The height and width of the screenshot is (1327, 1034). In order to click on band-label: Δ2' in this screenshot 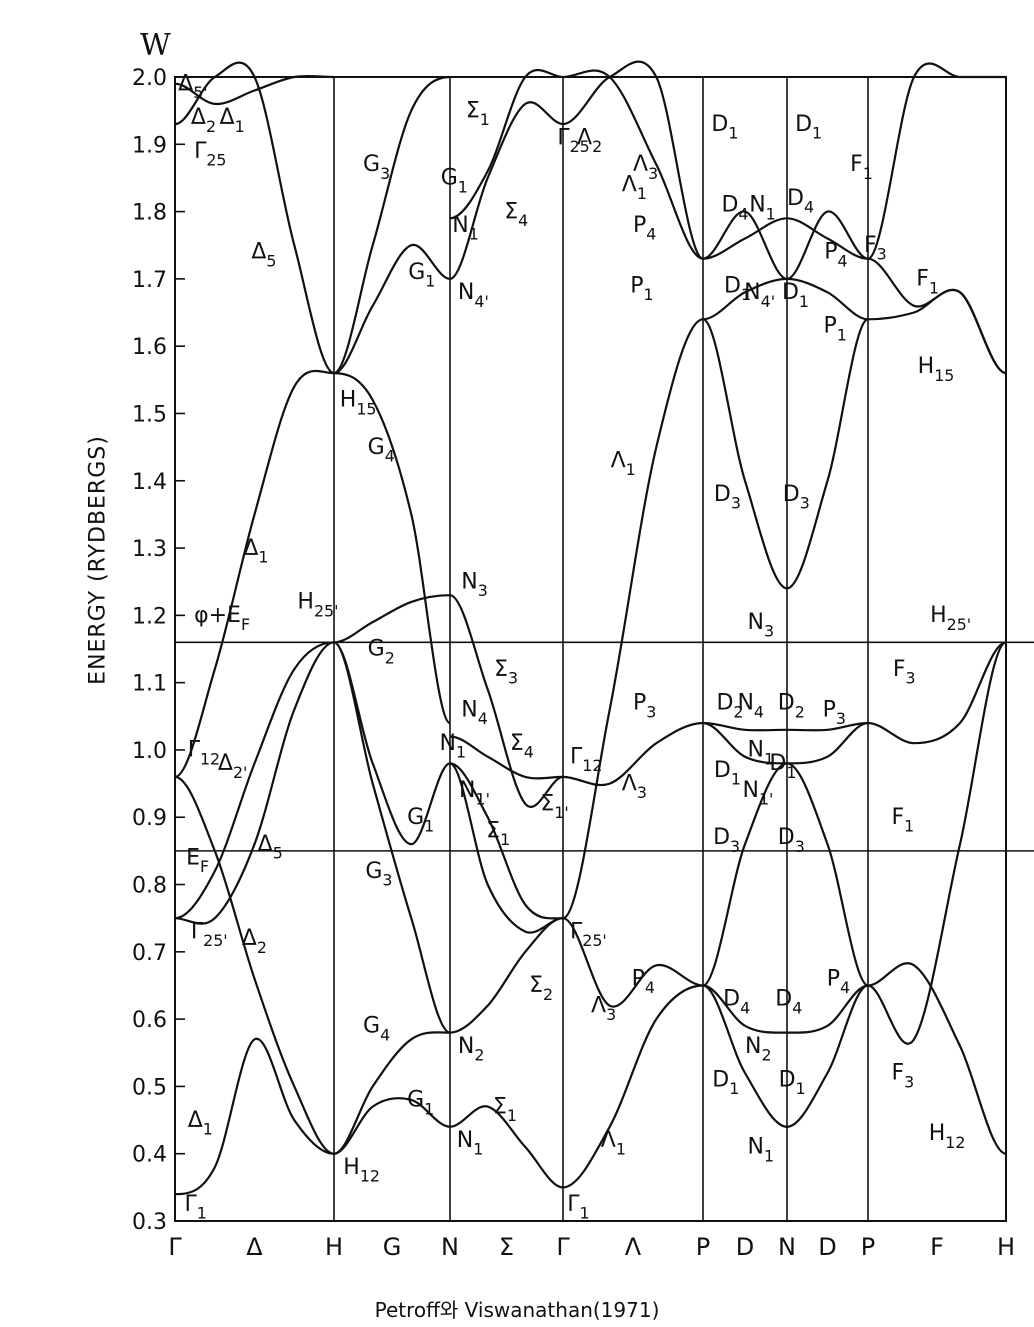, I will do `click(232, 766)`.